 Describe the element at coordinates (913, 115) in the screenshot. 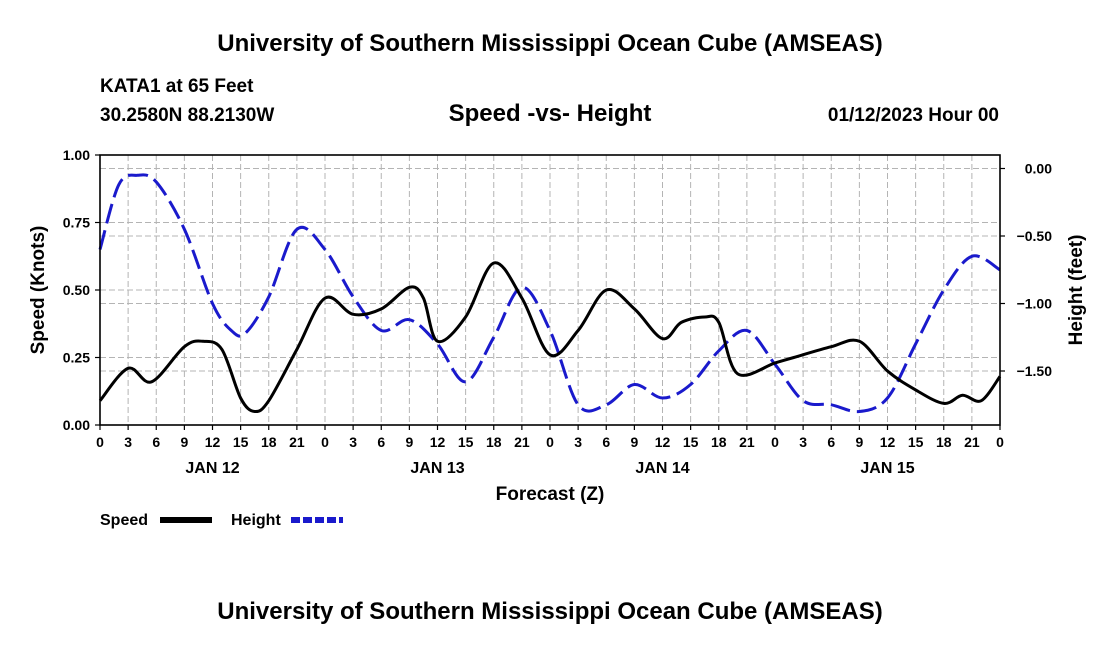

I see `forecast-datetime: 01/12/2023 Hour 00` at that location.